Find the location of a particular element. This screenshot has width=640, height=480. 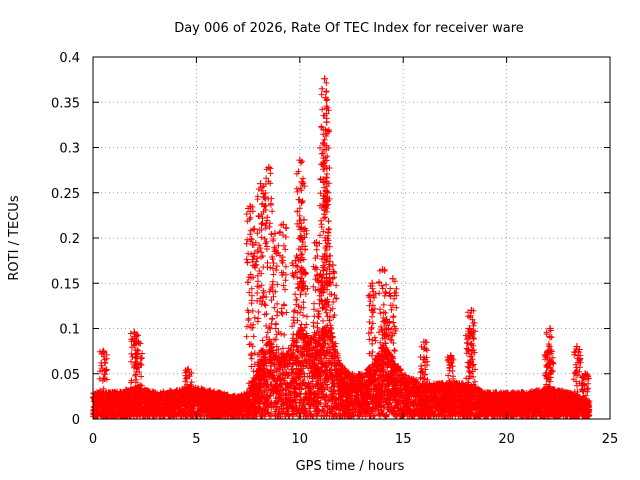

y-tick-label: 0.1 is located at coordinates (69, 330).